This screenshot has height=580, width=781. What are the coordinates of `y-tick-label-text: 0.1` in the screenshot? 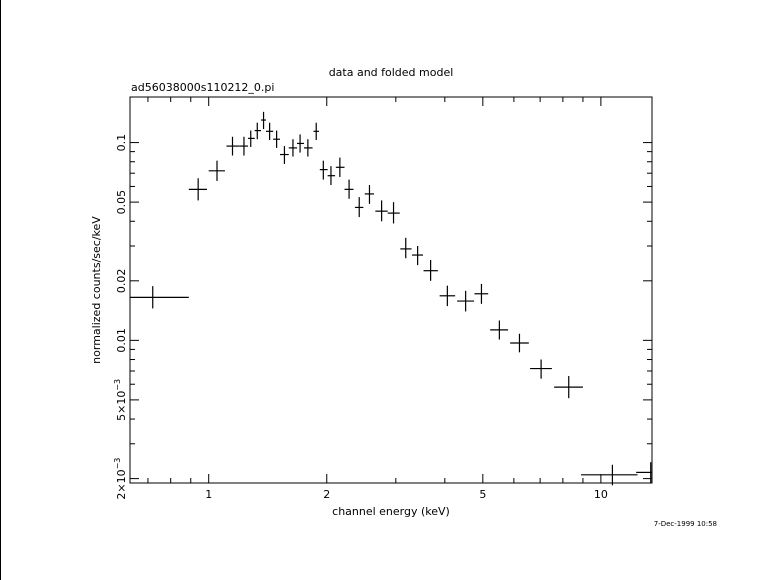 It's located at (121, 143).